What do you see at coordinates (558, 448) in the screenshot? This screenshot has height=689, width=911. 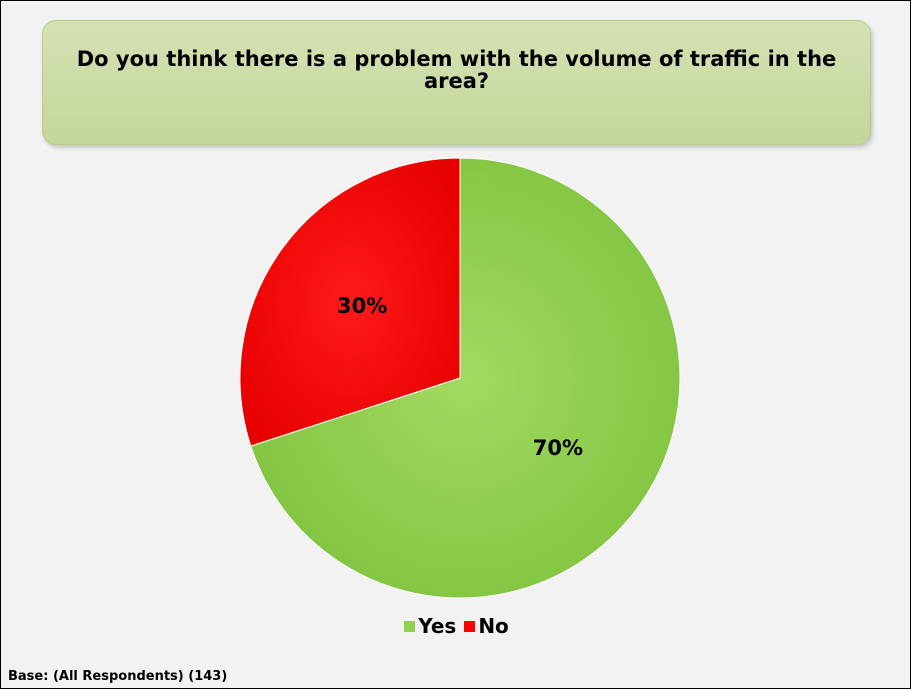 I see `data-label-yes: 70%` at bounding box center [558, 448].